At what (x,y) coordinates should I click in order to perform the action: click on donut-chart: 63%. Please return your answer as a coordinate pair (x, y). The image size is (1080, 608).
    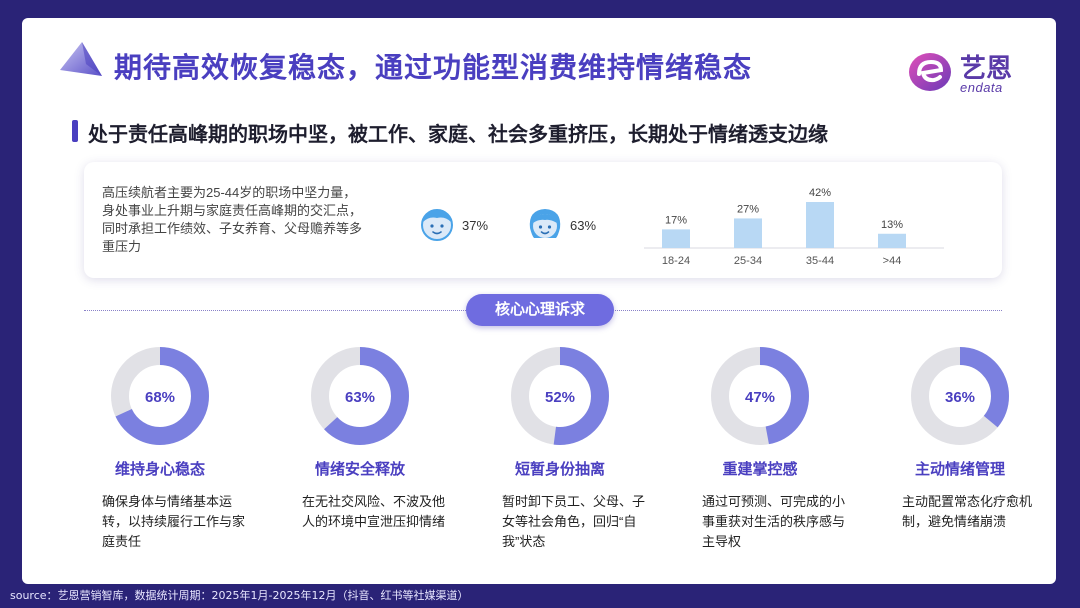
    Looking at the image, I should click on (360, 396).